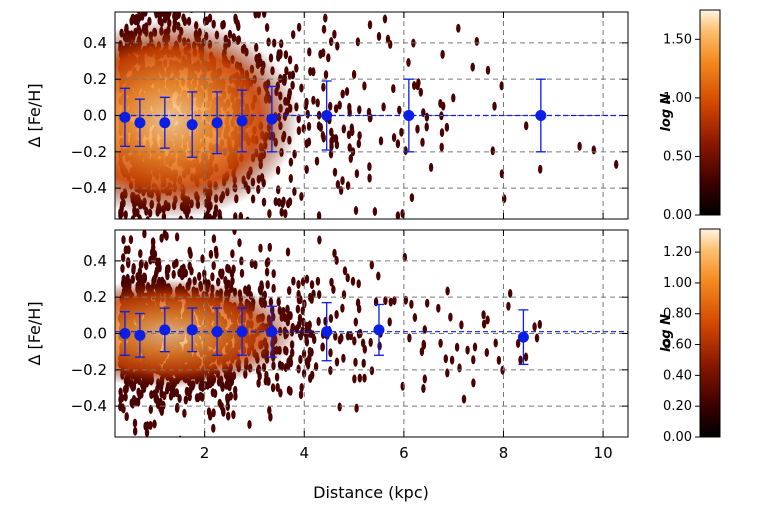 Image resolution: width=765 pixels, height=510 pixels. I want to click on x-tick-label: 8, so click(504, 453).